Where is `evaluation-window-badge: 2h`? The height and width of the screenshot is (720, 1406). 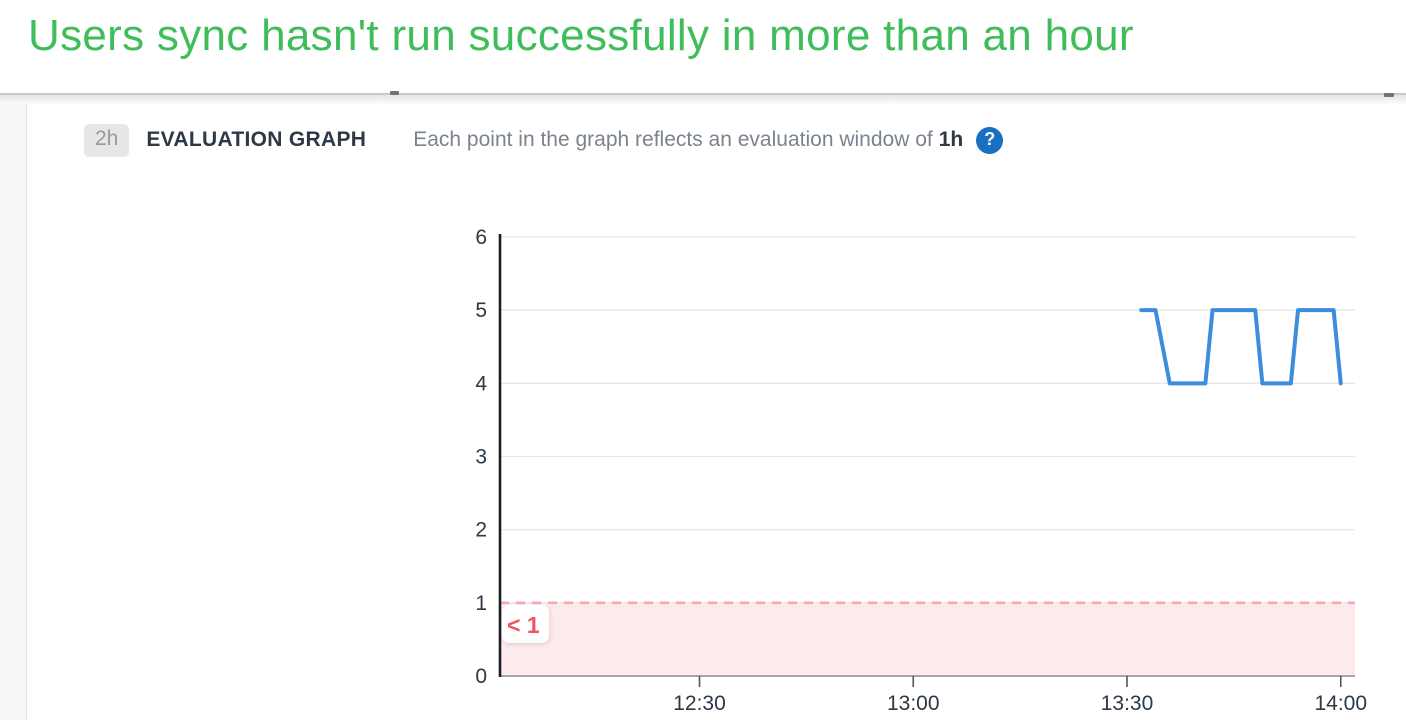
evaluation-window-badge: 2h is located at coordinates (107, 140).